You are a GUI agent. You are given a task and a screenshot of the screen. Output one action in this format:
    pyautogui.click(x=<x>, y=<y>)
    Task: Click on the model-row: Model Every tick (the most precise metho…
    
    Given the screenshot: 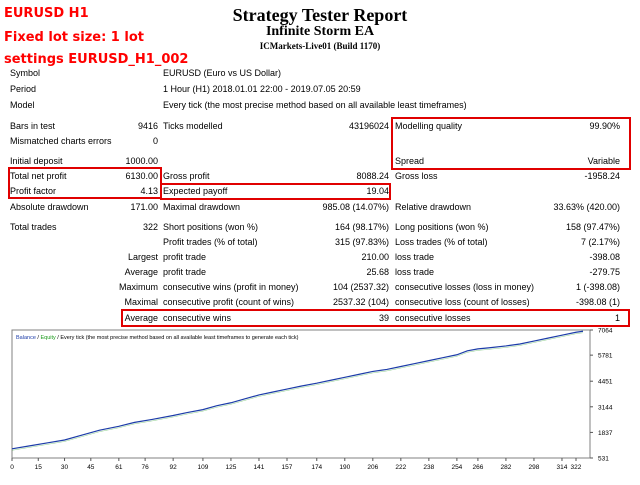 What is the action you would take?
    pyautogui.click(x=320, y=105)
    